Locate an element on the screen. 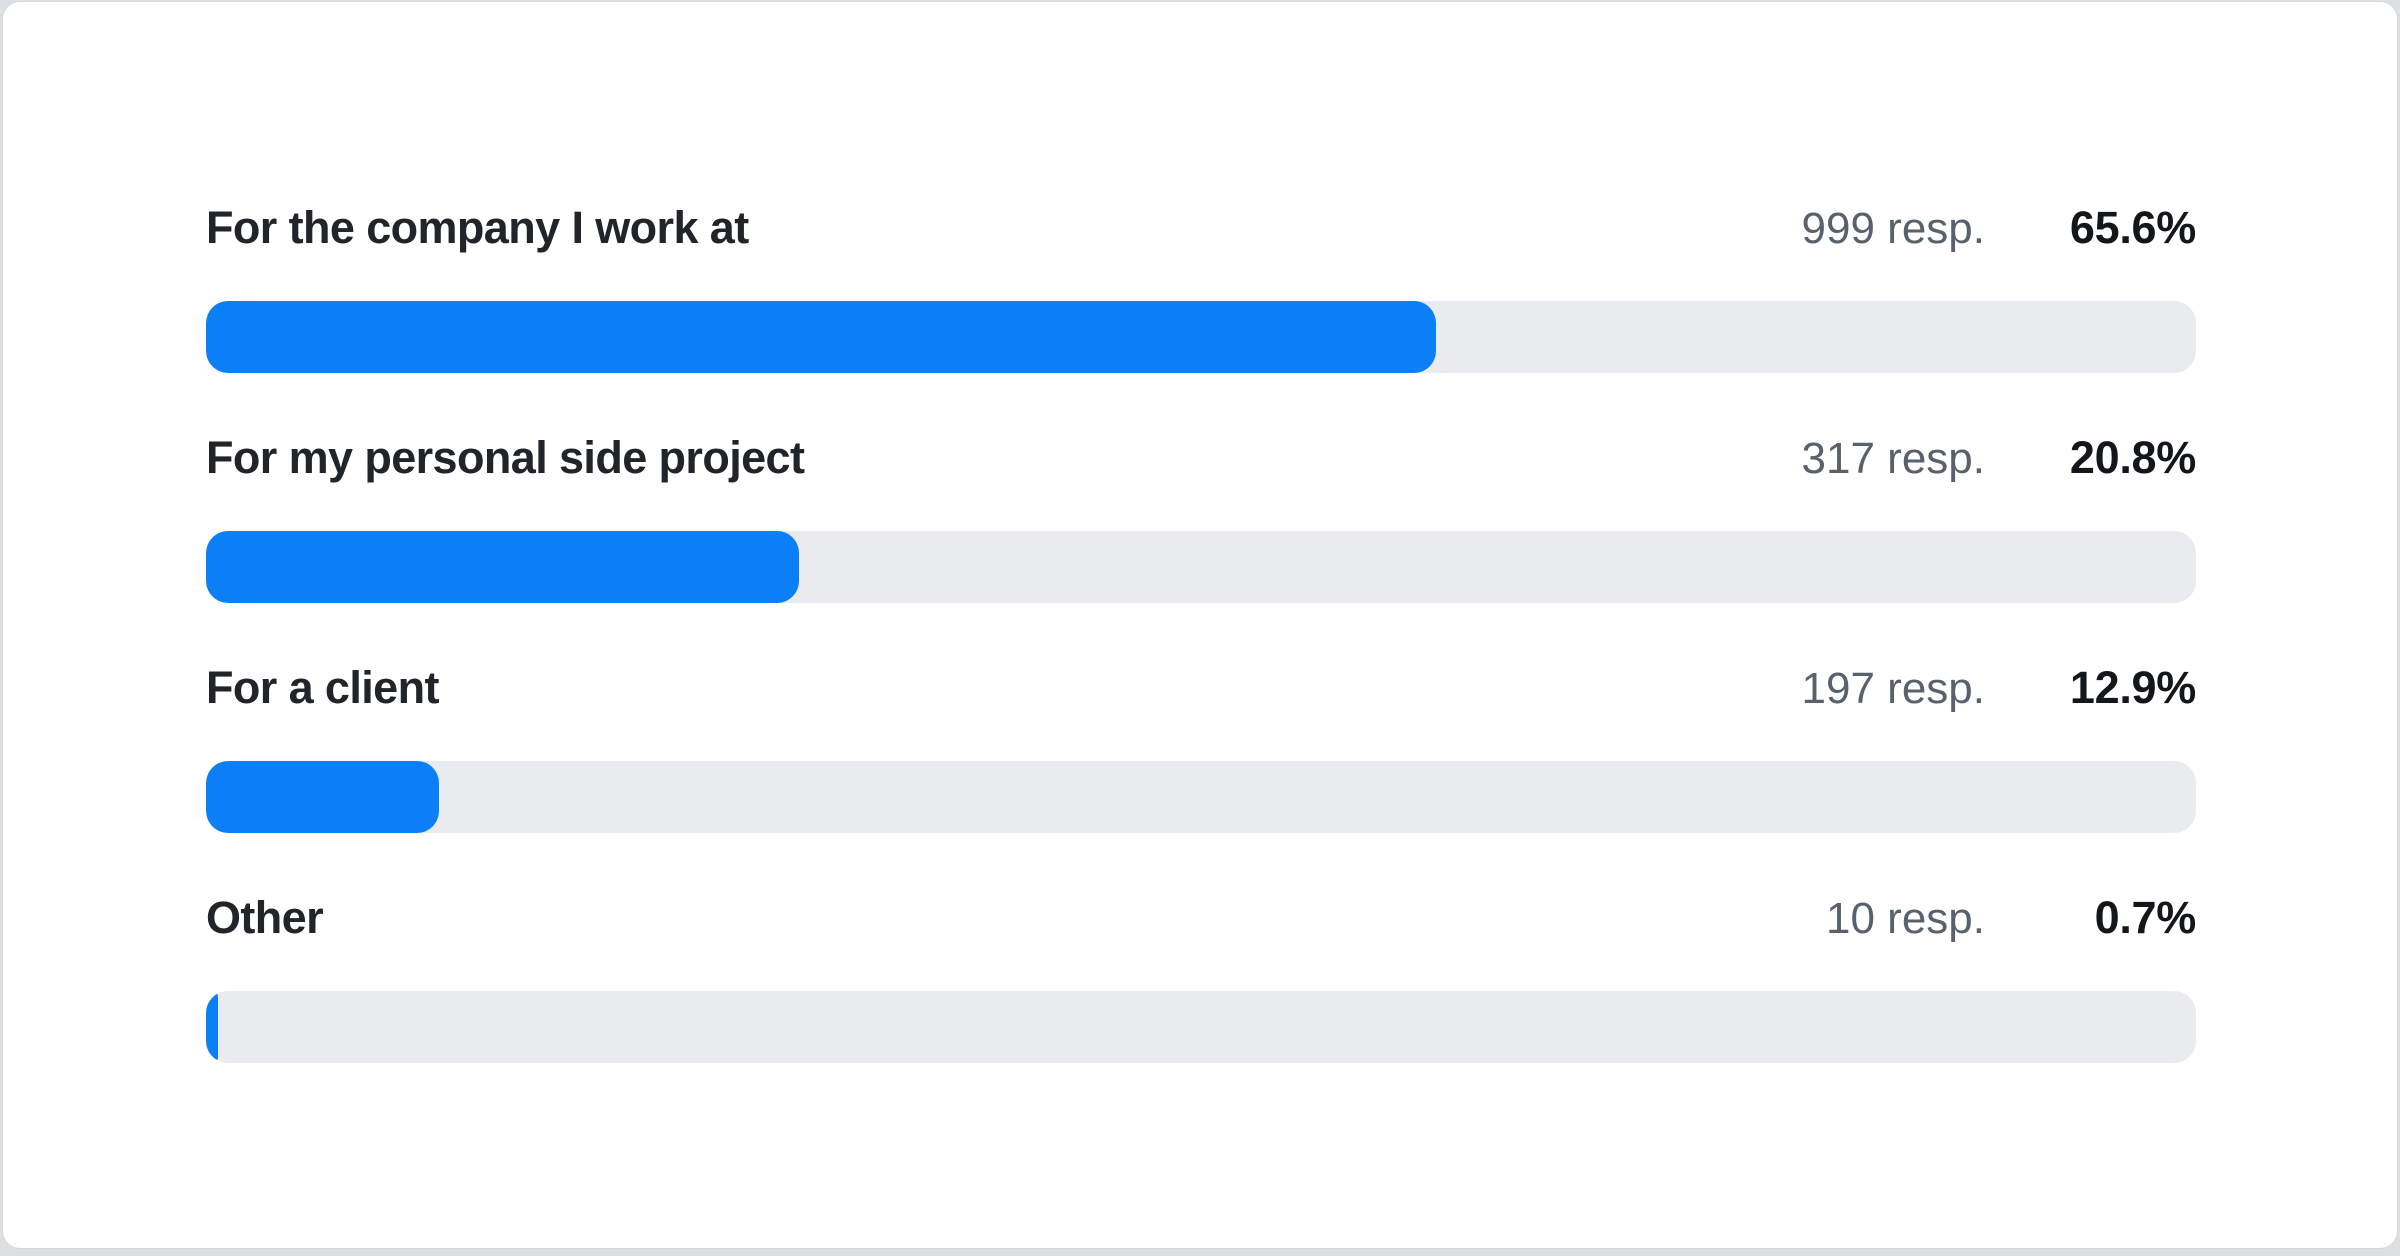 The image size is (2400, 1256). option-label: For my personal side project is located at coordinates (505, 457).